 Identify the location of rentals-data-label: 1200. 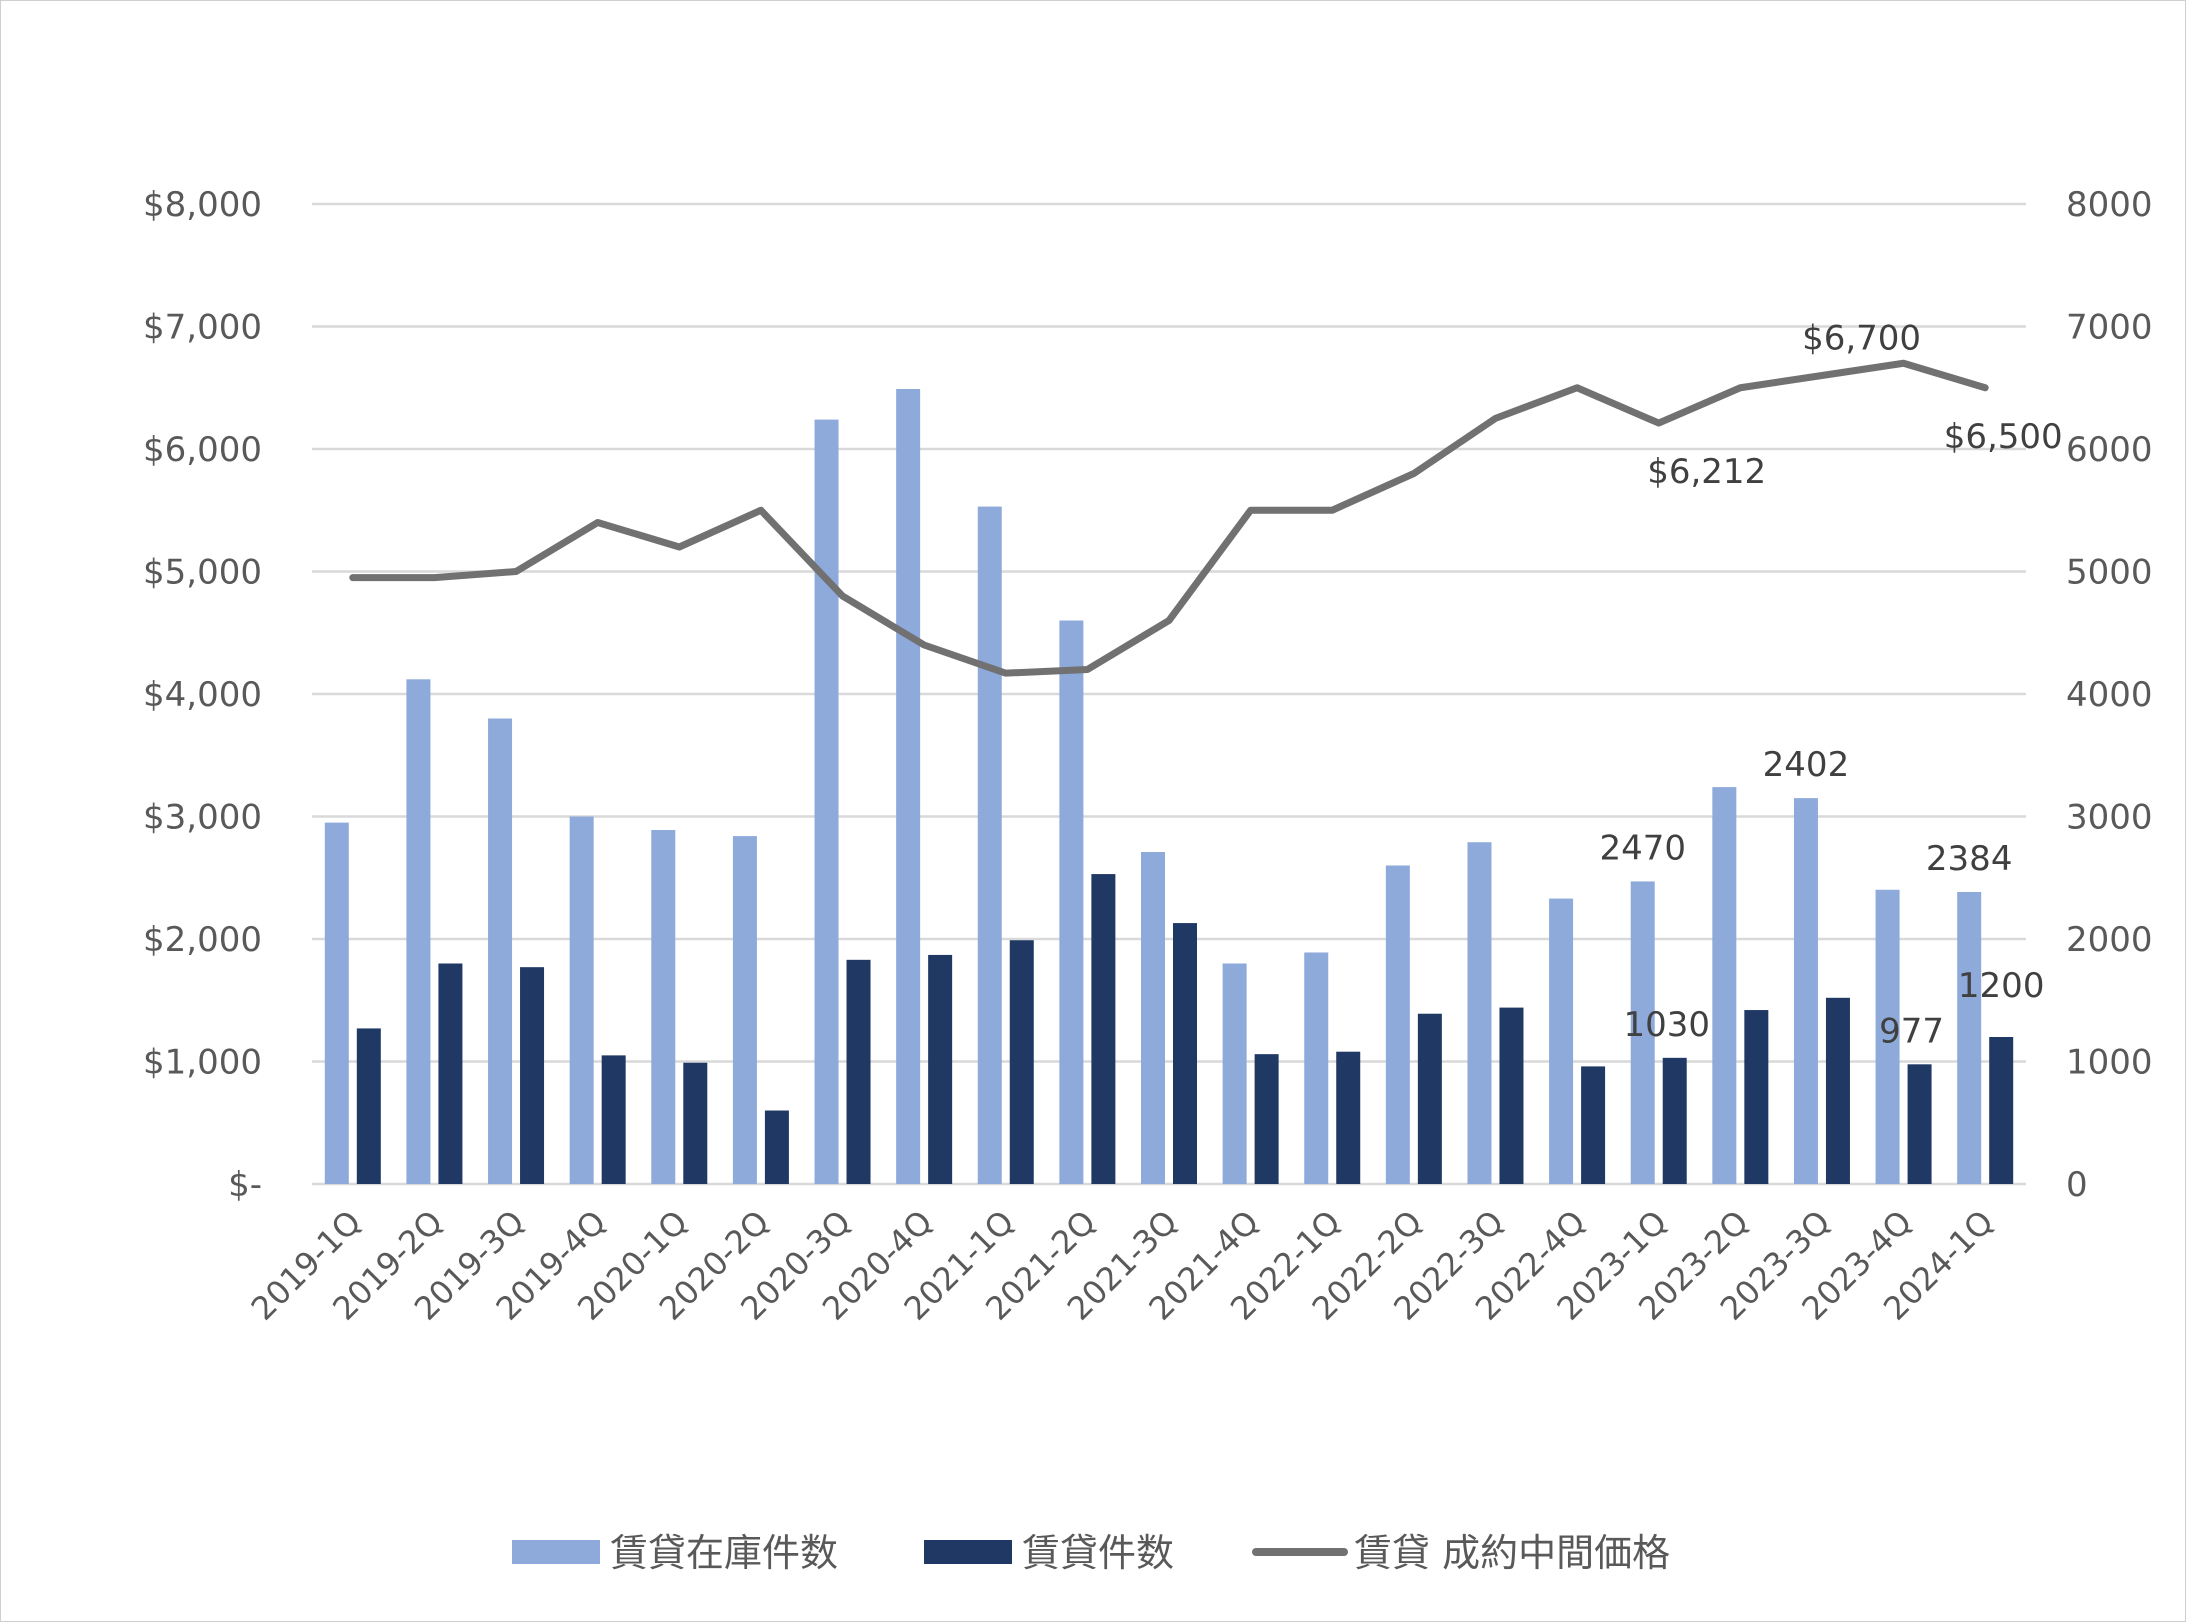
(2001, 986).